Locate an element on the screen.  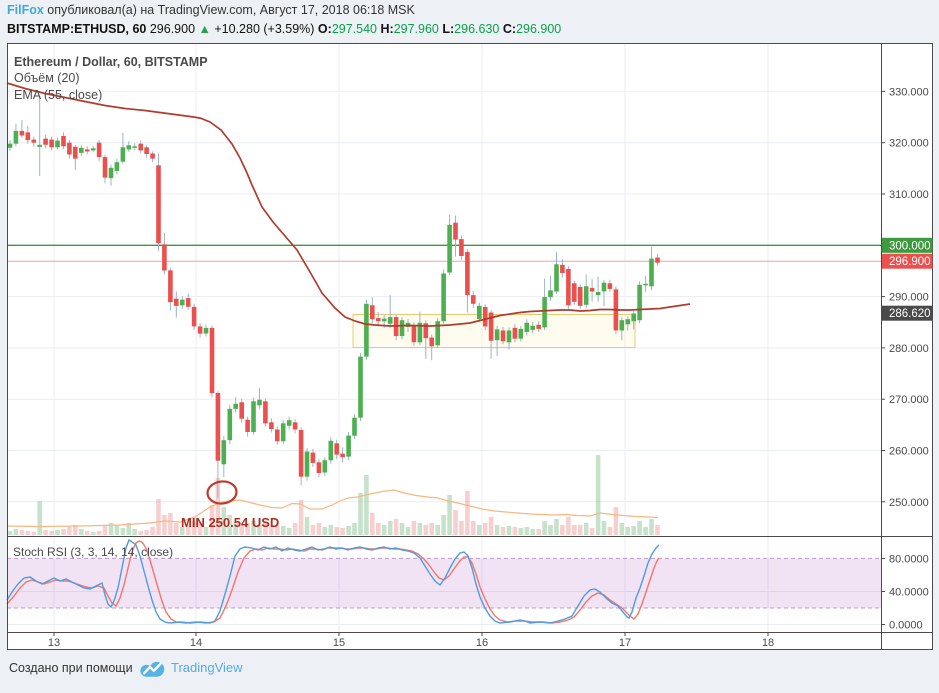
svg-text: 330.000 is located at coordinates (909, 92).